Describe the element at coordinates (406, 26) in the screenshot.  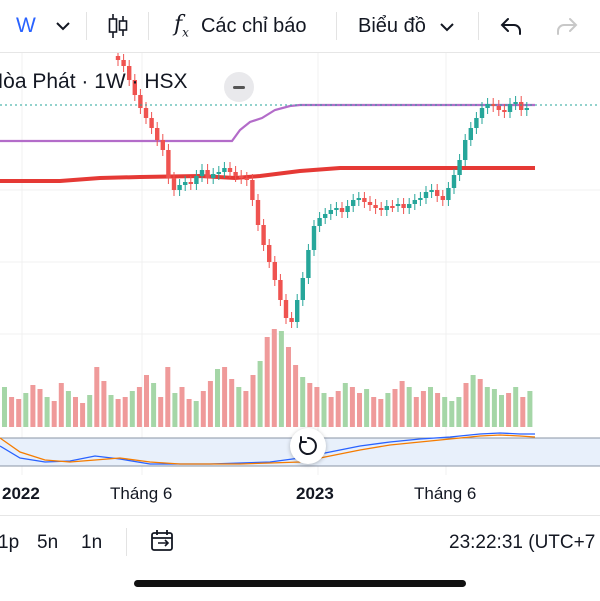
I see `chart-type-button: Biểu đồ` at that location.